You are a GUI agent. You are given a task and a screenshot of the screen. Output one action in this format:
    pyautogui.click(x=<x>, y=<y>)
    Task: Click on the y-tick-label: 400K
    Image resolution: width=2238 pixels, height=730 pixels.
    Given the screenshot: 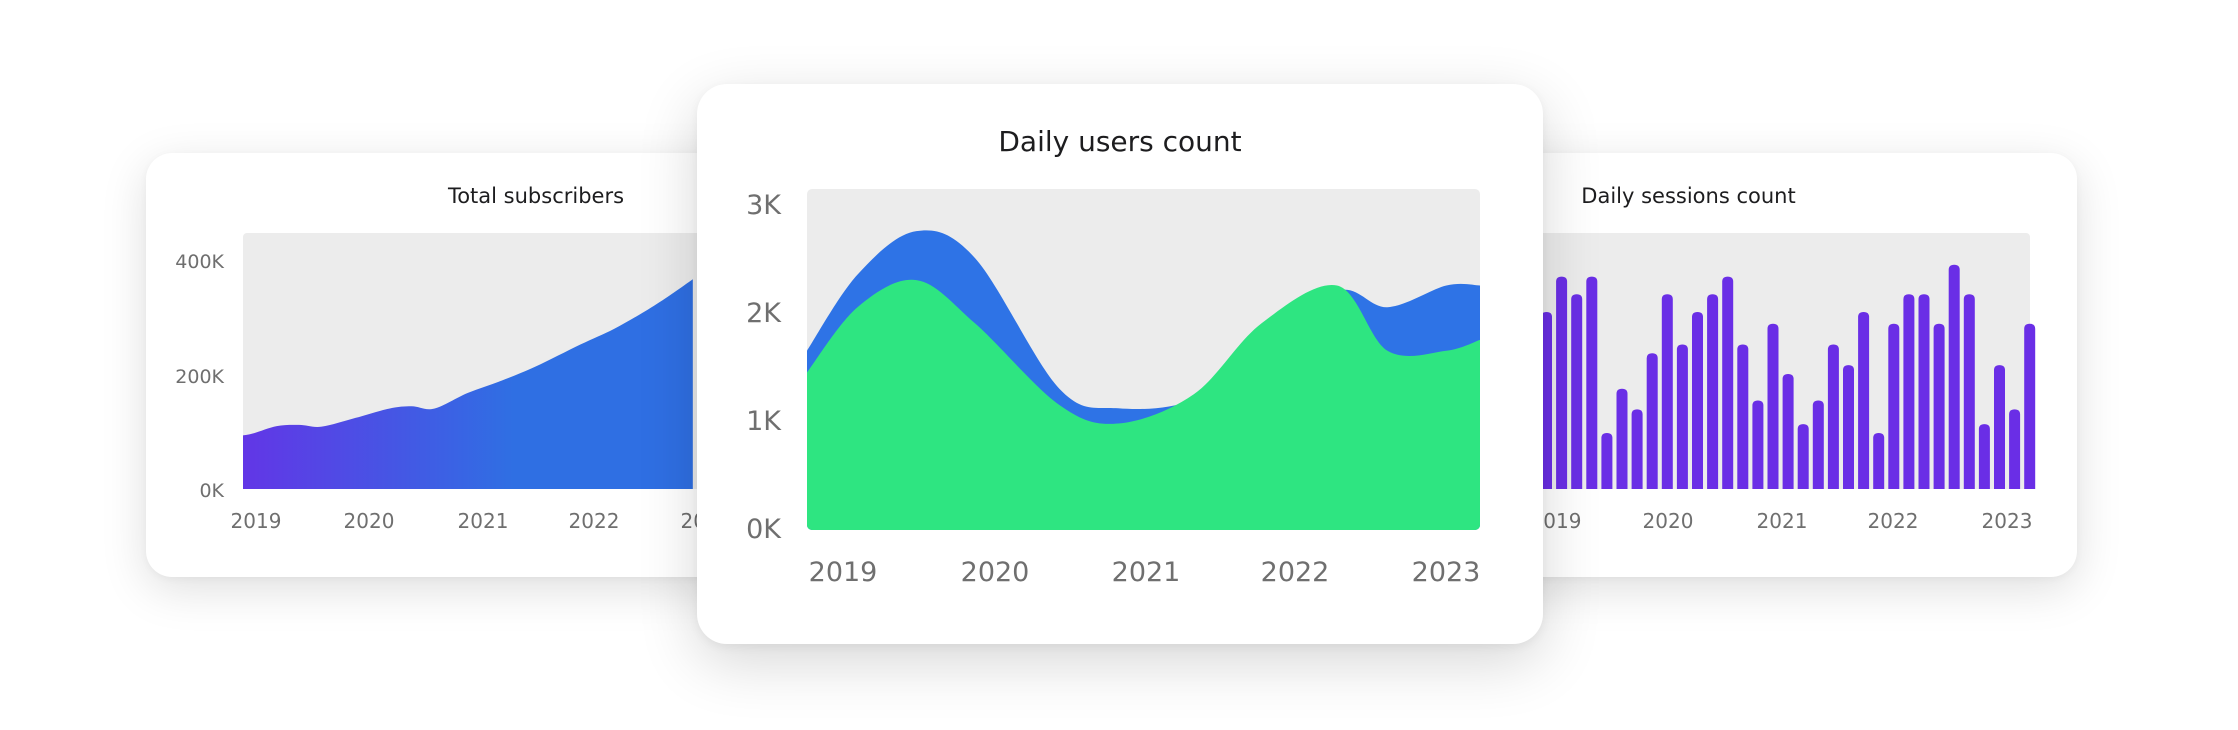 What is the action you would take?
    pyautogui.click(x=199, y=262)
    